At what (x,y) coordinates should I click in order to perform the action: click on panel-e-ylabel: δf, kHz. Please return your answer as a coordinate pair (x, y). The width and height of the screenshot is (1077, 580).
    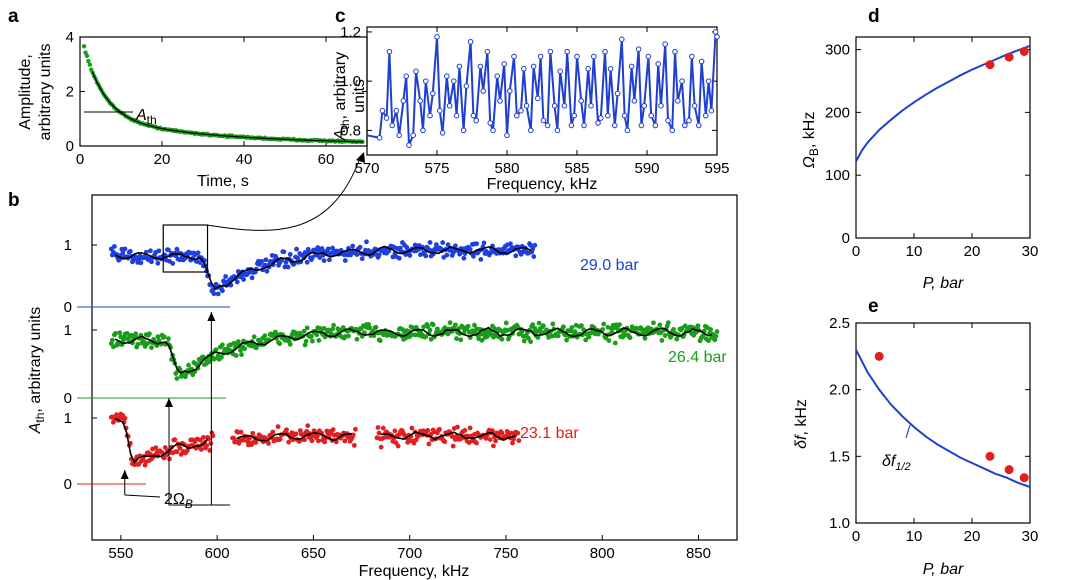
    Looking at the image, I should click on (801, 424).